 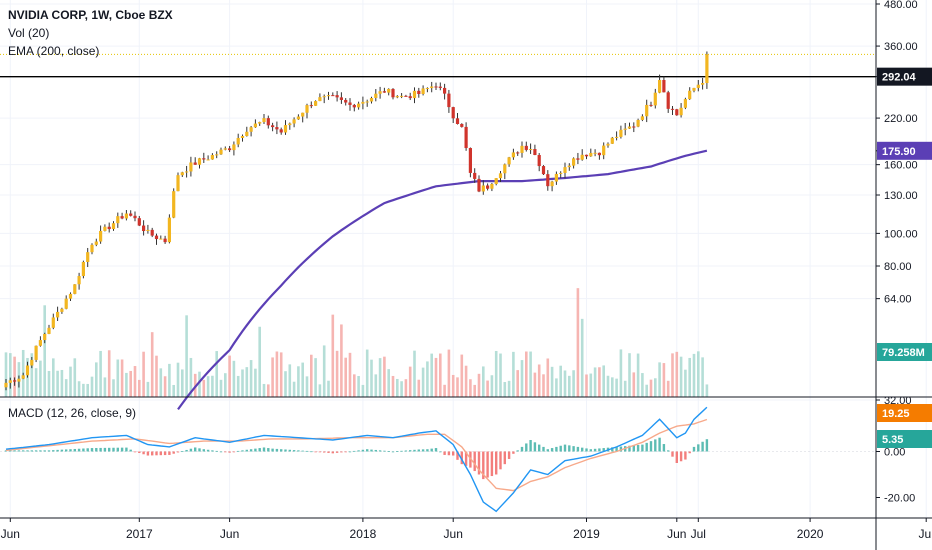 I want to click on price-tick-label: 64.00, so click(x=898, y=300).